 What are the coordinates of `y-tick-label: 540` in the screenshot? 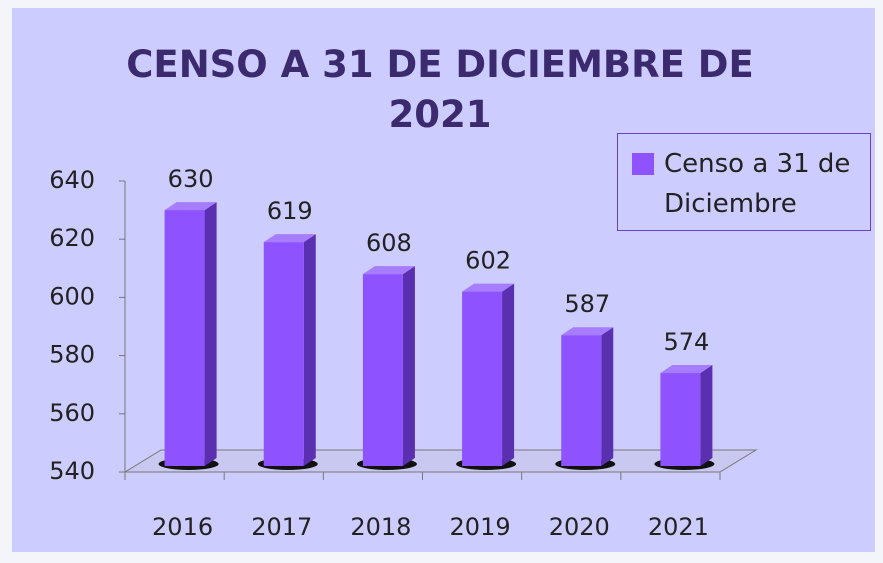 It's located at (72, 471).